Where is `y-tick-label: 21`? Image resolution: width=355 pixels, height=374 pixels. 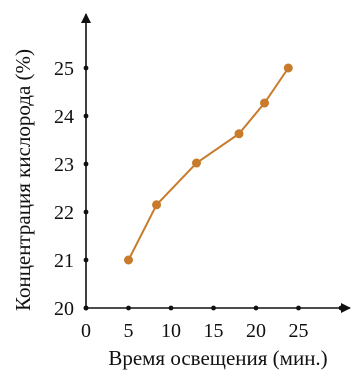
y-tick-label: 21 is located at coordinates (64, 261).